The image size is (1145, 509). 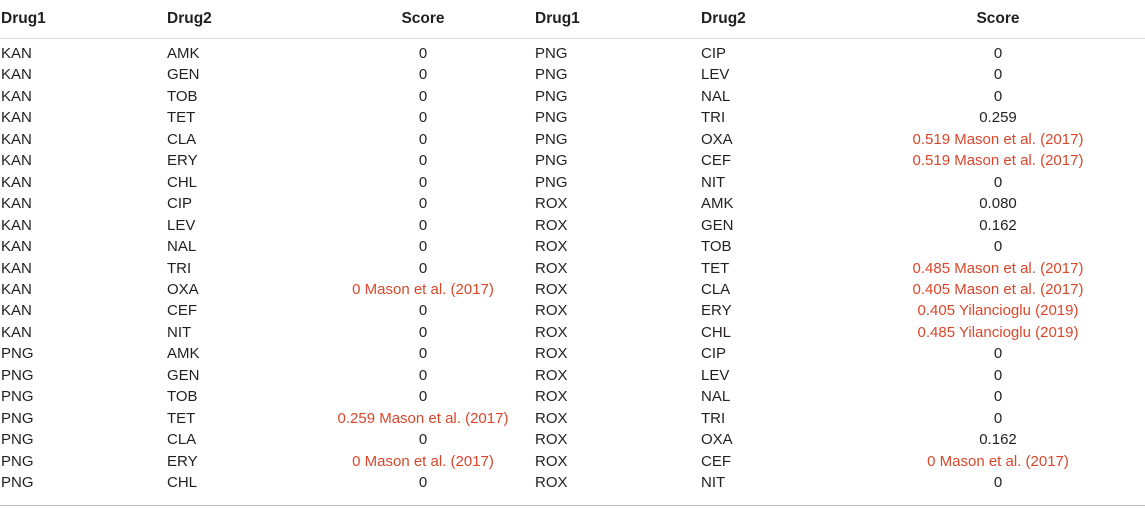 What do you see at coordinates (572, 74) in the screenshot?
I see `table-row: KAN GEN 0 PNG LEV 0` at bounding box center [572, 74].